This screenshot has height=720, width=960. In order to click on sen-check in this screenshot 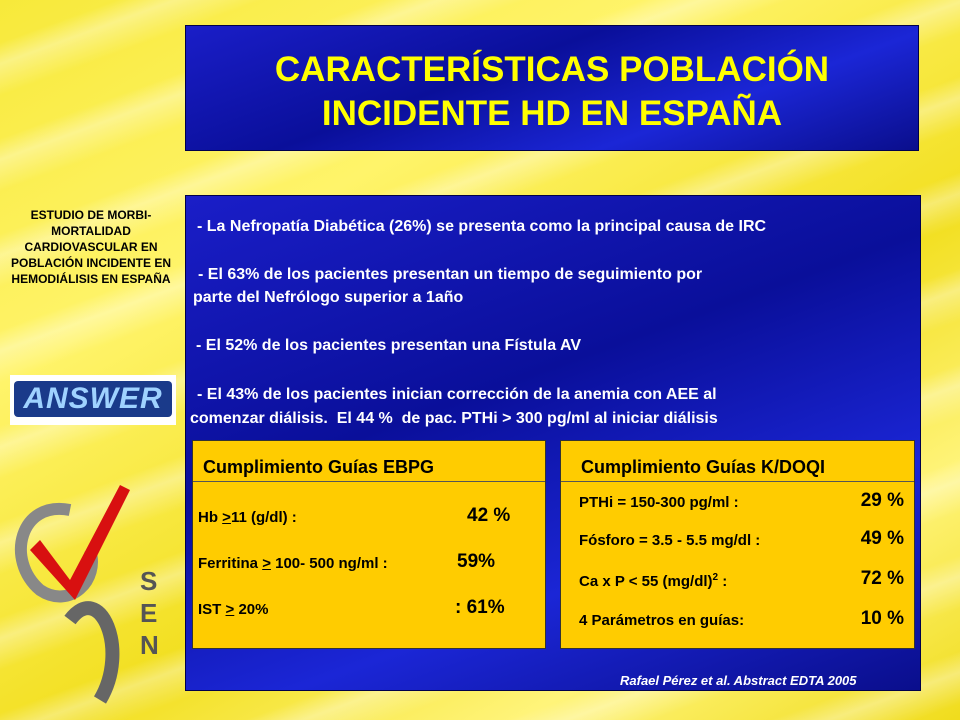, I will do `click(80, 542)`.